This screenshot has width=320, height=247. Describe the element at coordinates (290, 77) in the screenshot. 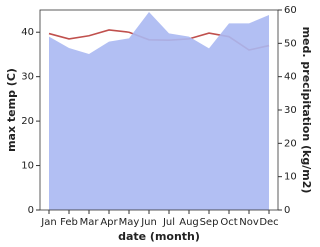

I see `y2-tick-label: 40` at that location.